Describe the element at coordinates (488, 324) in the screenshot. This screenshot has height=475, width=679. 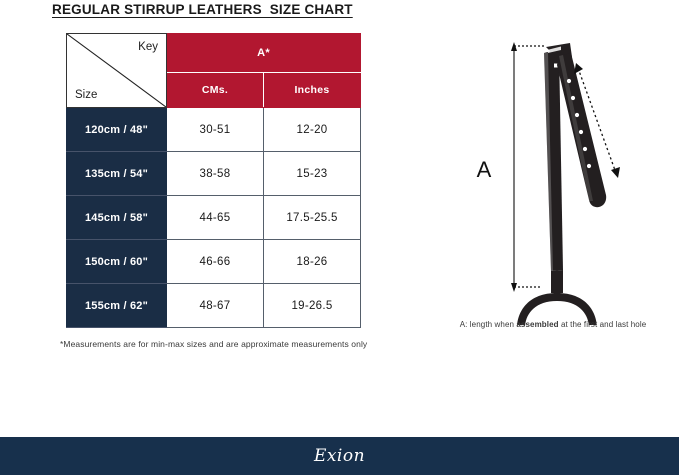
I see `caption-prefix: A: length when` at that location.